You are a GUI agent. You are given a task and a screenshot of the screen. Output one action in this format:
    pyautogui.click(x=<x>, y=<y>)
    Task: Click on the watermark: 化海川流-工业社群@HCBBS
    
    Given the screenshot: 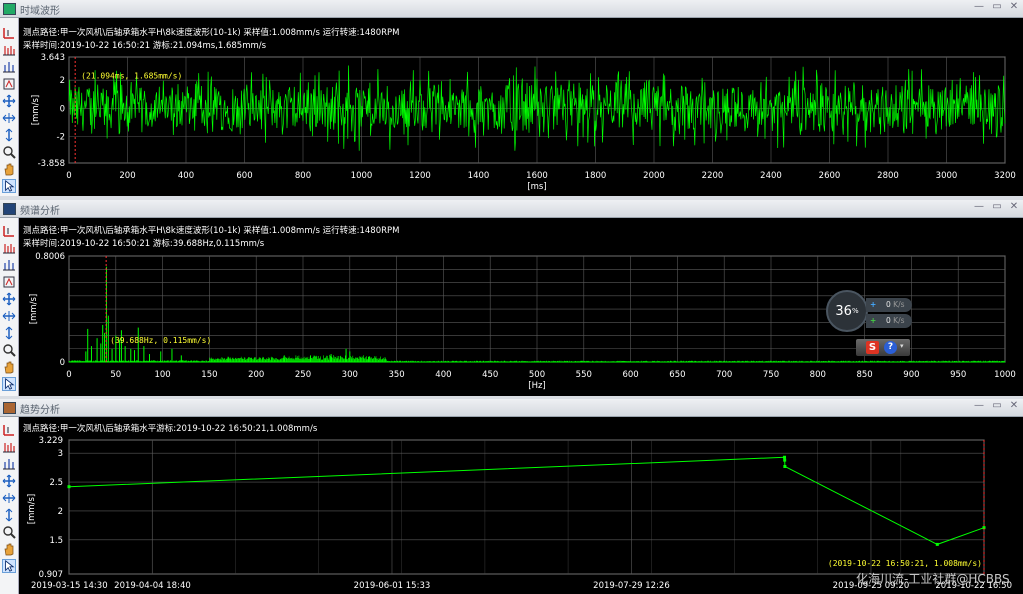 What is the action you would take?
    pyautogui.click(x=933, y=579)
    